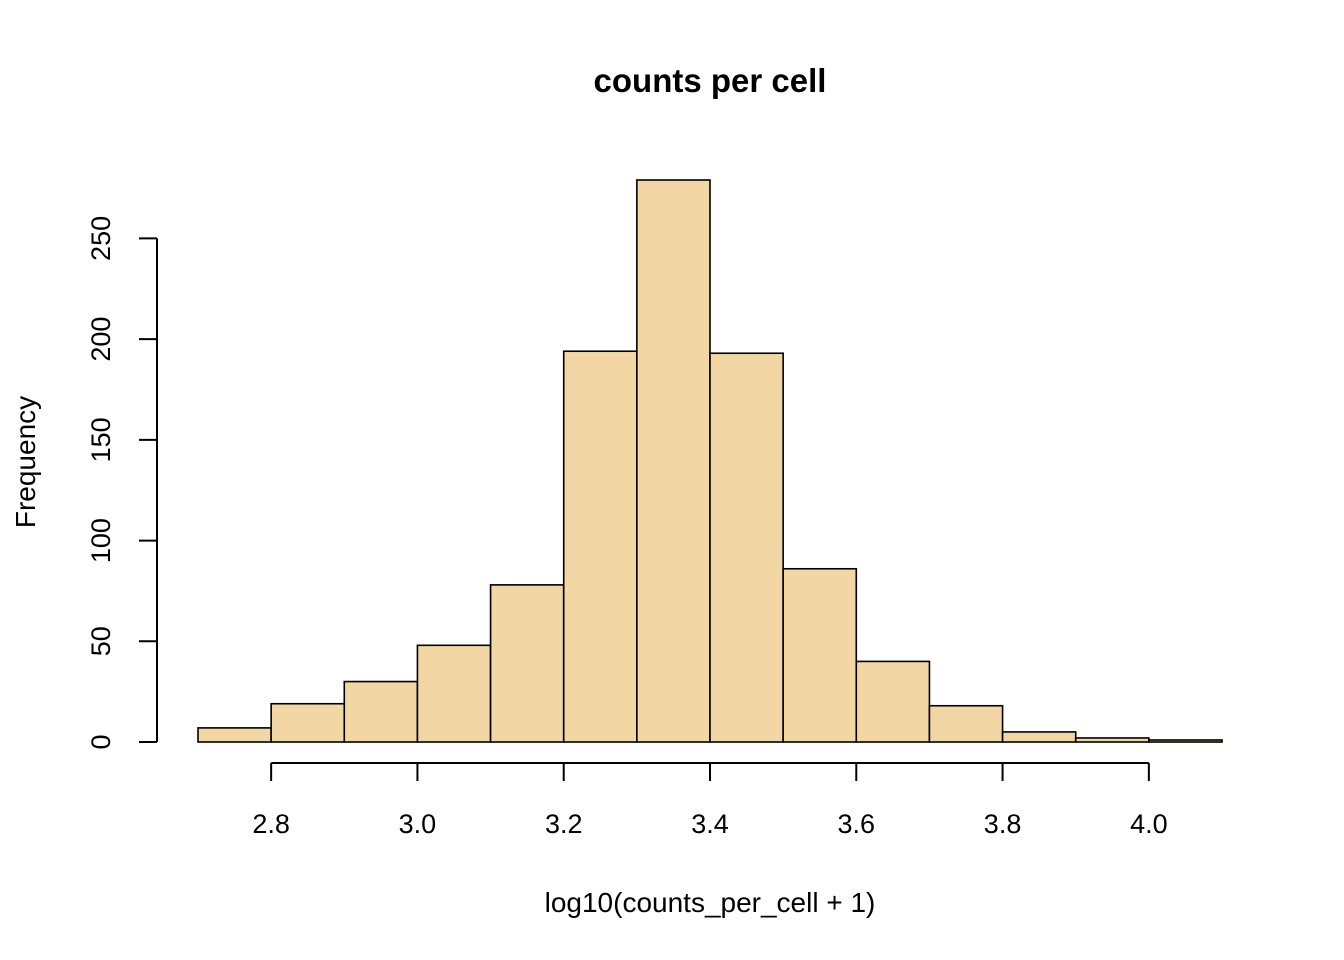 This screenshot has height=960, width=1344. I want to click on x-axis: 2.8 3.0 3.2 3.4 3.6 3.8 4.0, so click(710, 800).